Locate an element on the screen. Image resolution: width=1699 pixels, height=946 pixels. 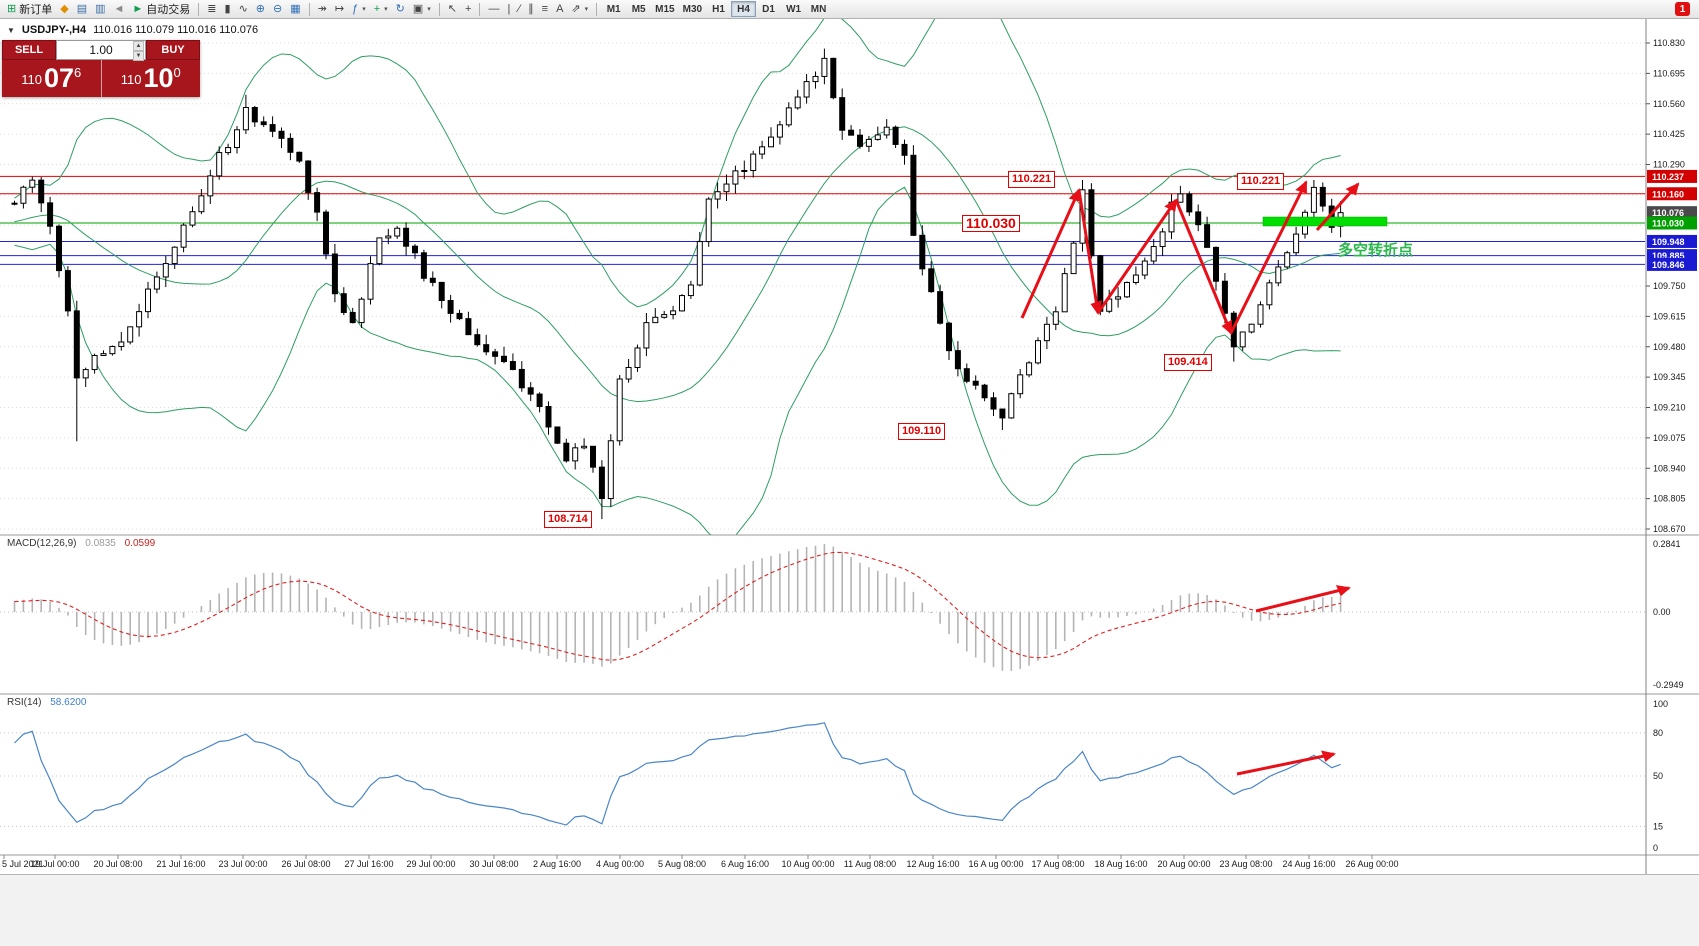
candlestick-type-button: ▮ is located at coordinates (228, 9).